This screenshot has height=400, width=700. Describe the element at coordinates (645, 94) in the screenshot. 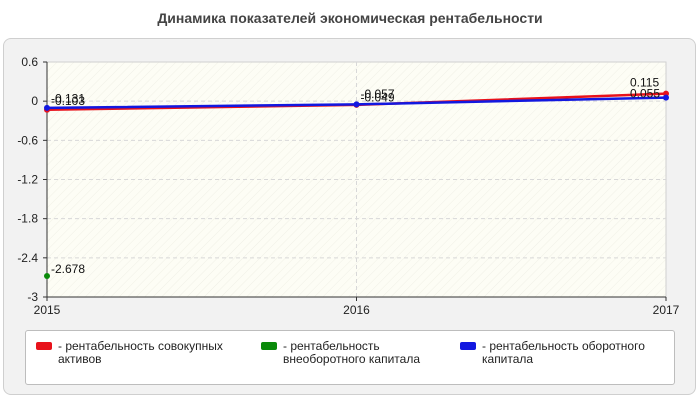

I see `data-label: 0.055` at that location.